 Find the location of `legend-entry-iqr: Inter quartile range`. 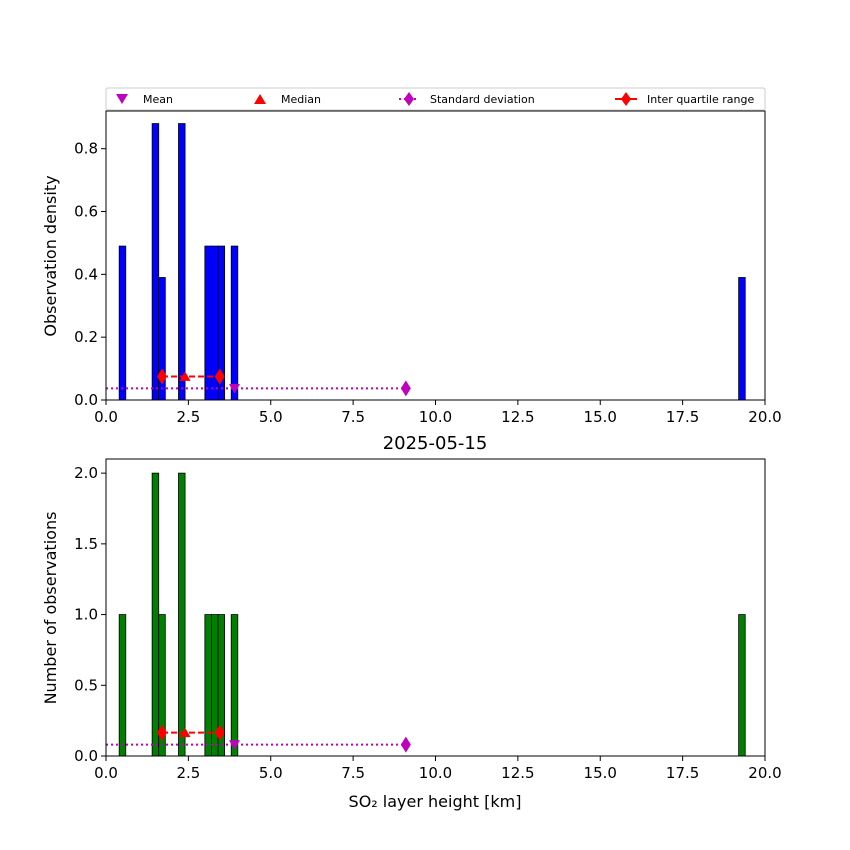

legend-entry-iqr: Inter quartile range is located at coordinates (684, 99).